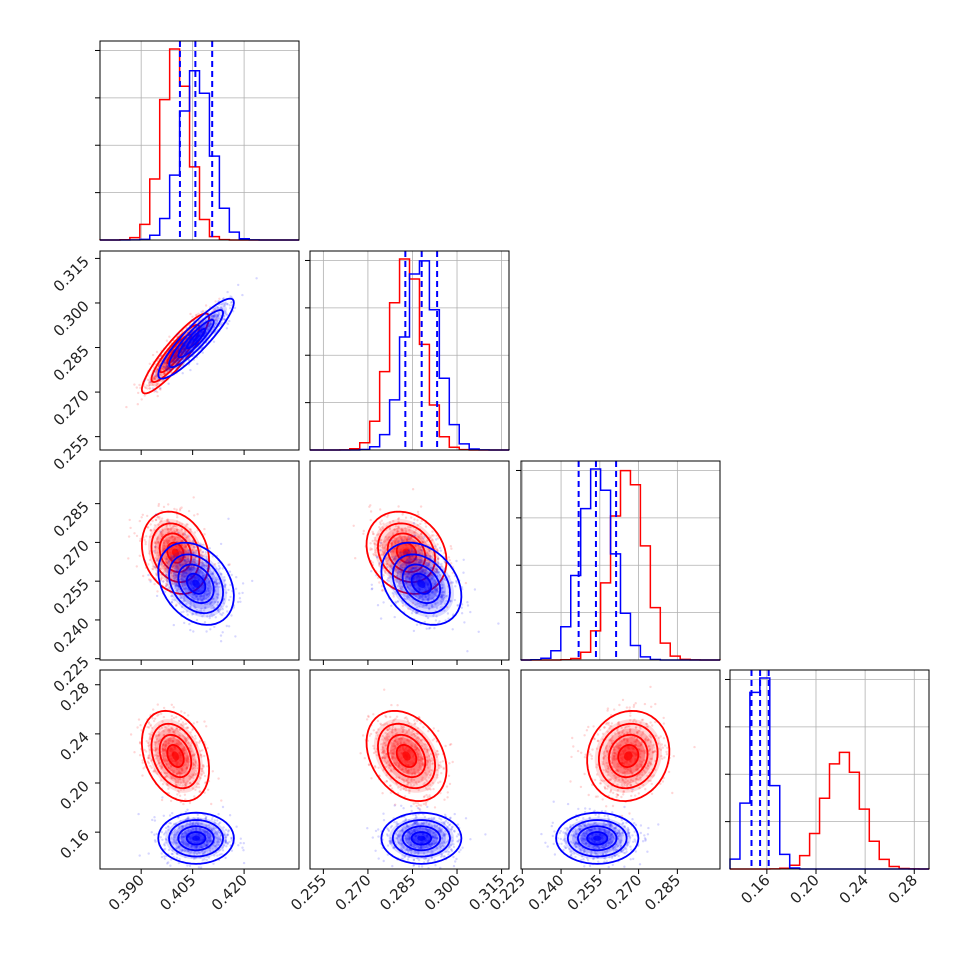 The image size is (970, 970). I want to click on x-tick-label: 0.405, so click(177, 892).